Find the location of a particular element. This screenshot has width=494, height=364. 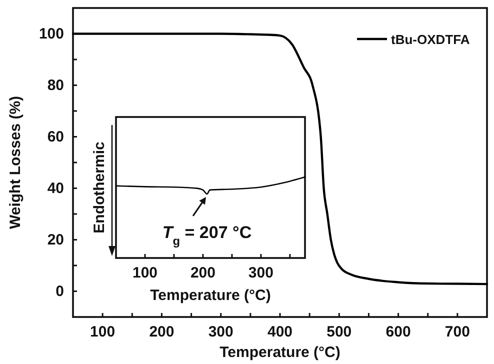

y-axis-title: Endothermic is located at coordinates (99, 188).